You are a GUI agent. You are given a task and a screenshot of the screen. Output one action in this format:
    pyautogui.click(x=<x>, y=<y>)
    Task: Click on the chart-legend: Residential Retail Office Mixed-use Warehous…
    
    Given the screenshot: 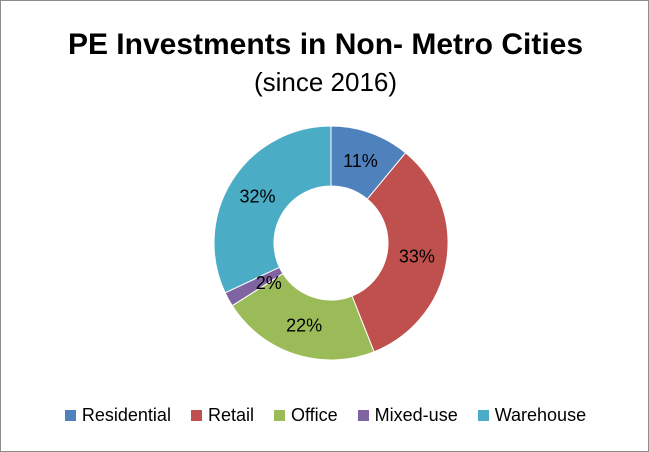 What is the action you would take?
    pyautogui.click(x=325, y=415)
    